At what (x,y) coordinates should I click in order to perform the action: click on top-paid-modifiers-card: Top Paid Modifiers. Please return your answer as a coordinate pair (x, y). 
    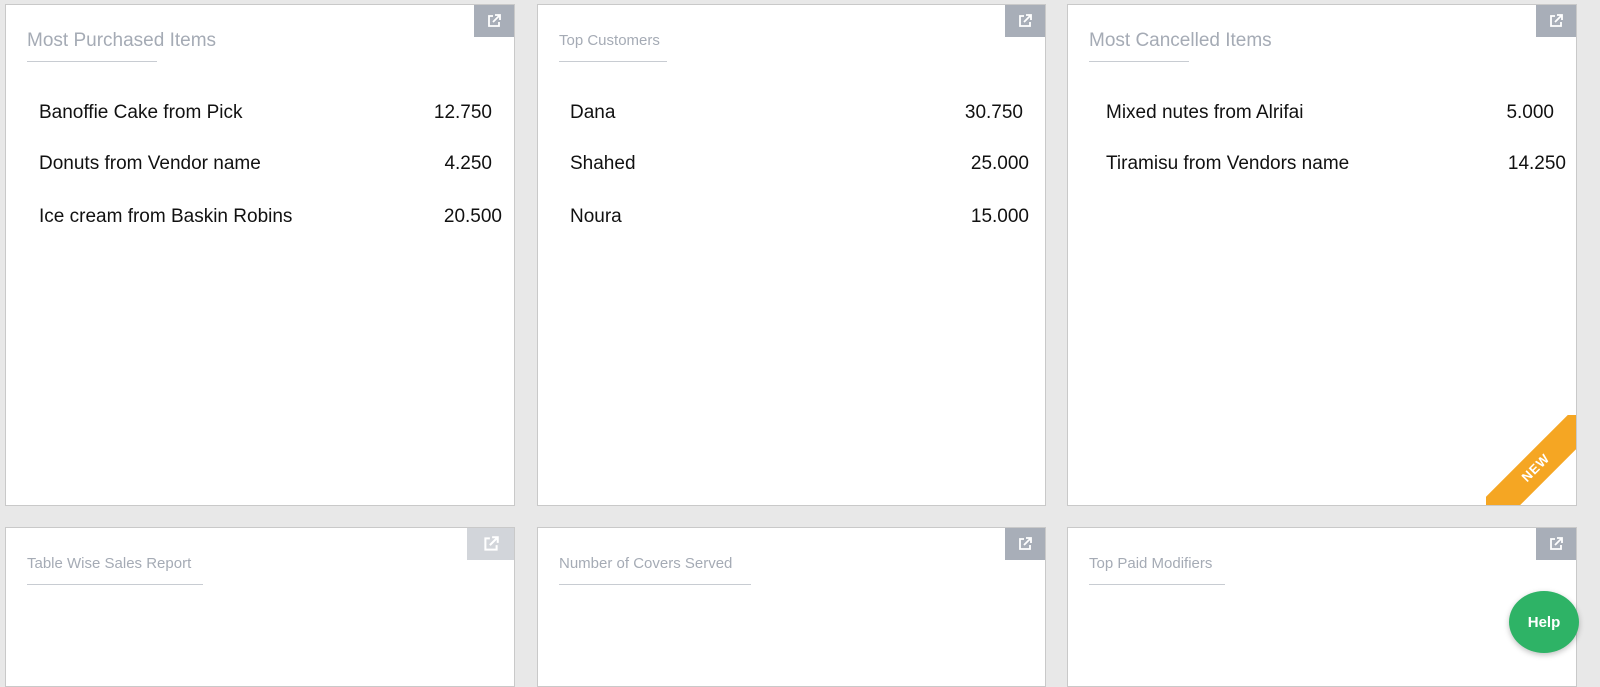
    Looking at the image, I should click on (1322, 607).